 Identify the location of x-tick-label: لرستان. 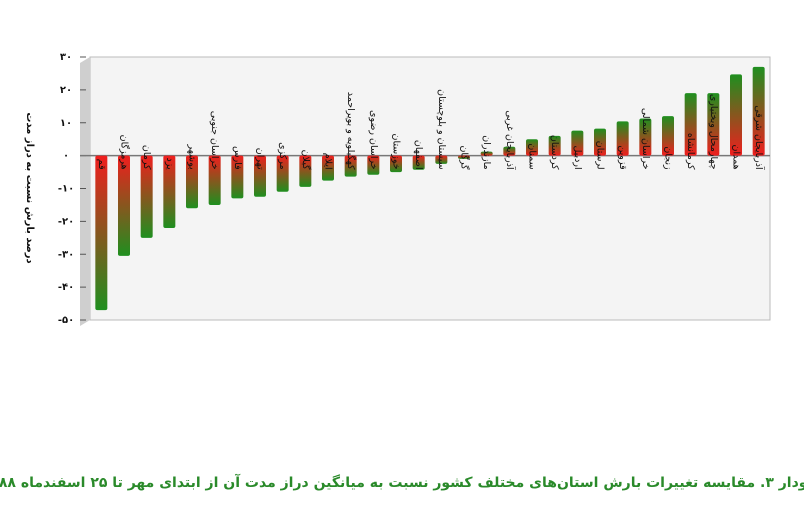
(600, 155).